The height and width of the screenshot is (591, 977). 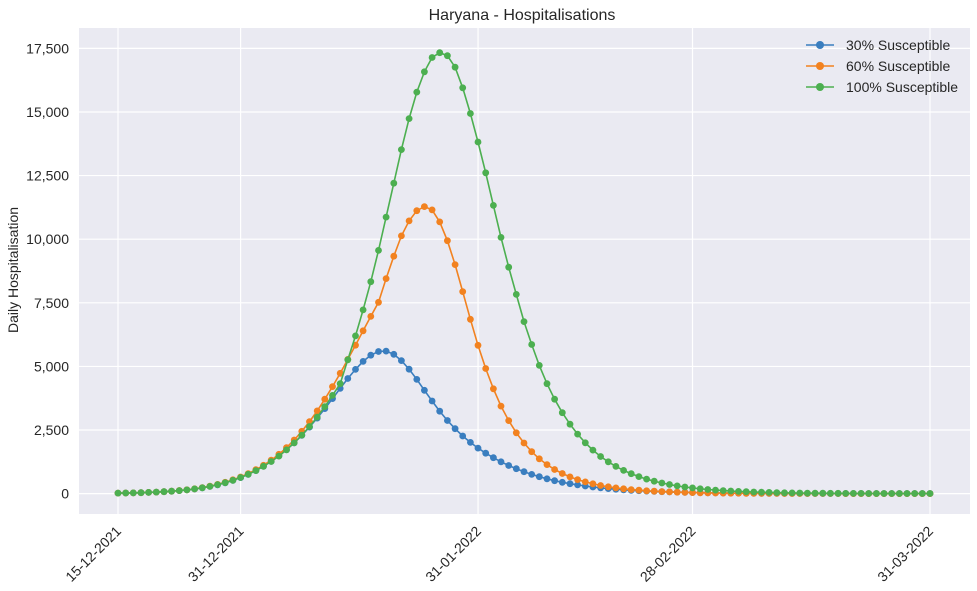 What do you see at coordinates (47, 270) in the screenshot?
I see `y-axis-ticks: 0 2,500 5,000 7,500 10,000 12,500 15,000 17,500` at bounding box center [47, 270].